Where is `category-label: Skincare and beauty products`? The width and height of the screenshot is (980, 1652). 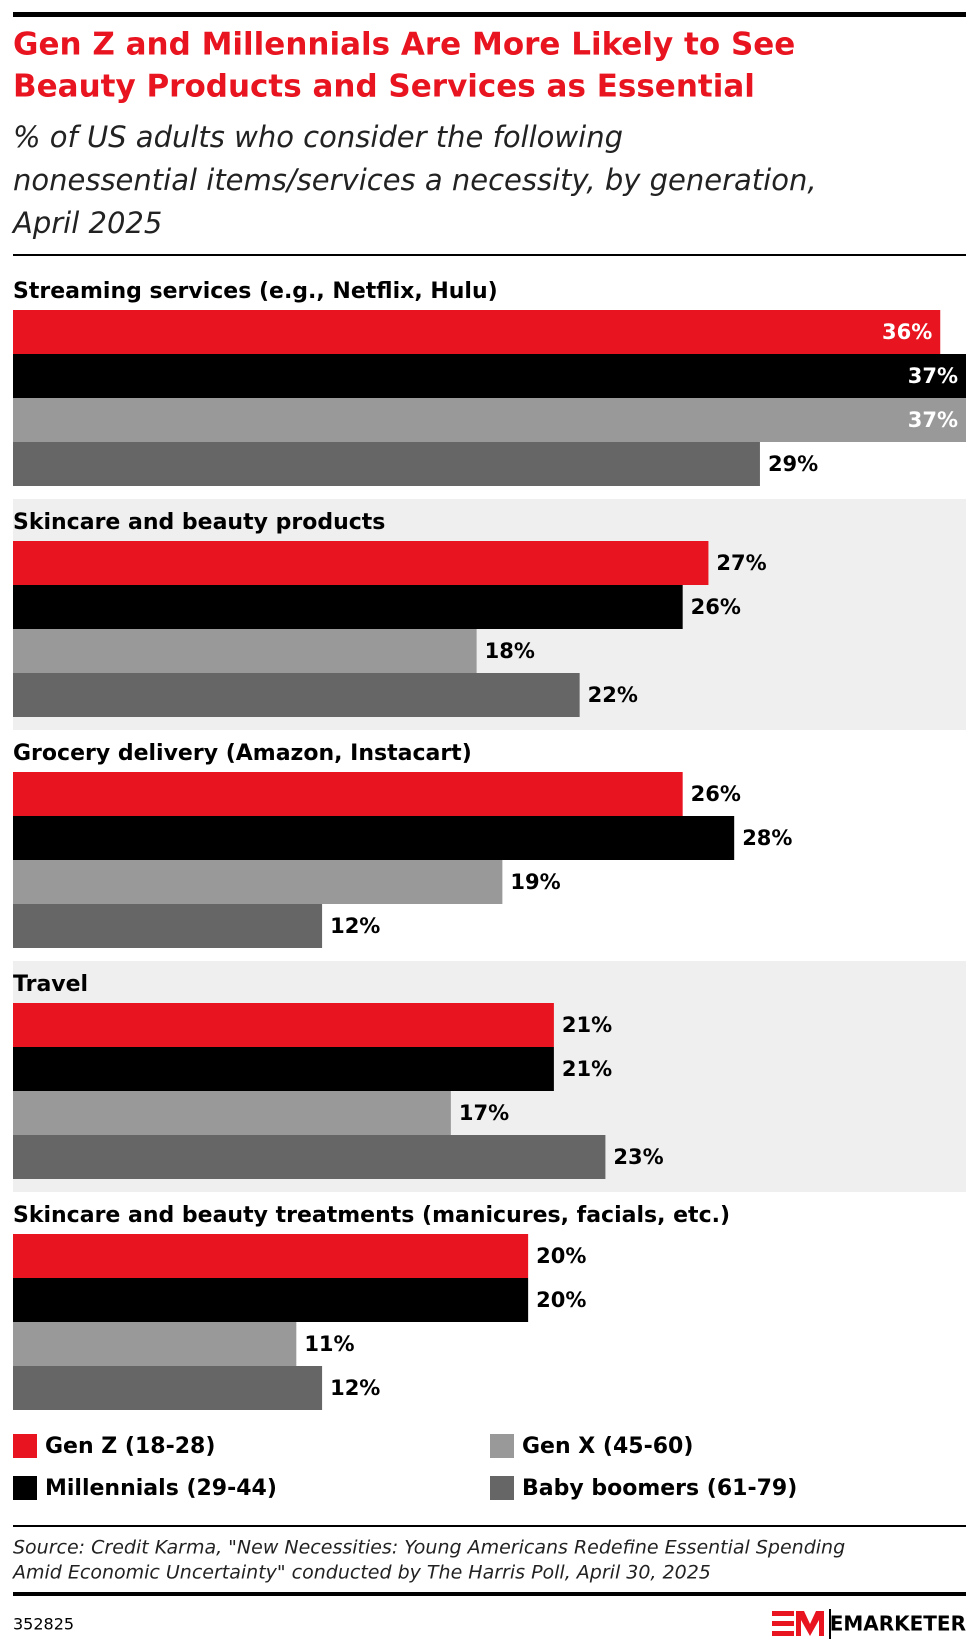
category-label: Skincare and beauty products is located at coordinates (199, 522).